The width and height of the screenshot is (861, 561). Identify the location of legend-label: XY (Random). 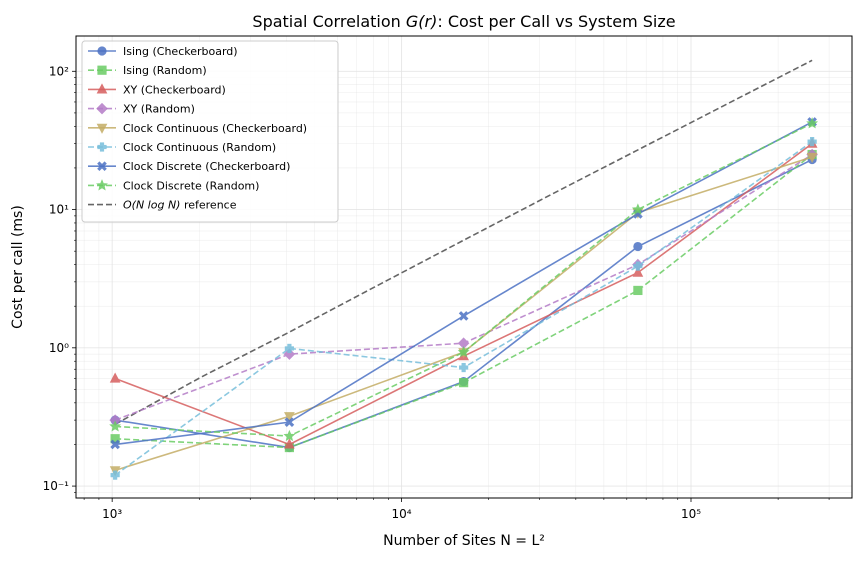
(159, 109).